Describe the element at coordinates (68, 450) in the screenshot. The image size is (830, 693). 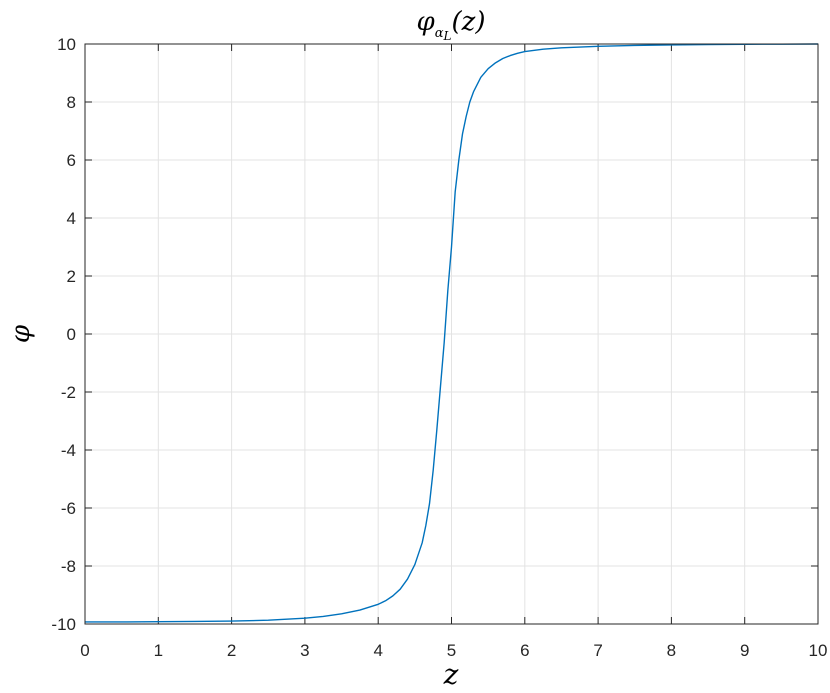
I see `y-tick-label: -4` at that location.